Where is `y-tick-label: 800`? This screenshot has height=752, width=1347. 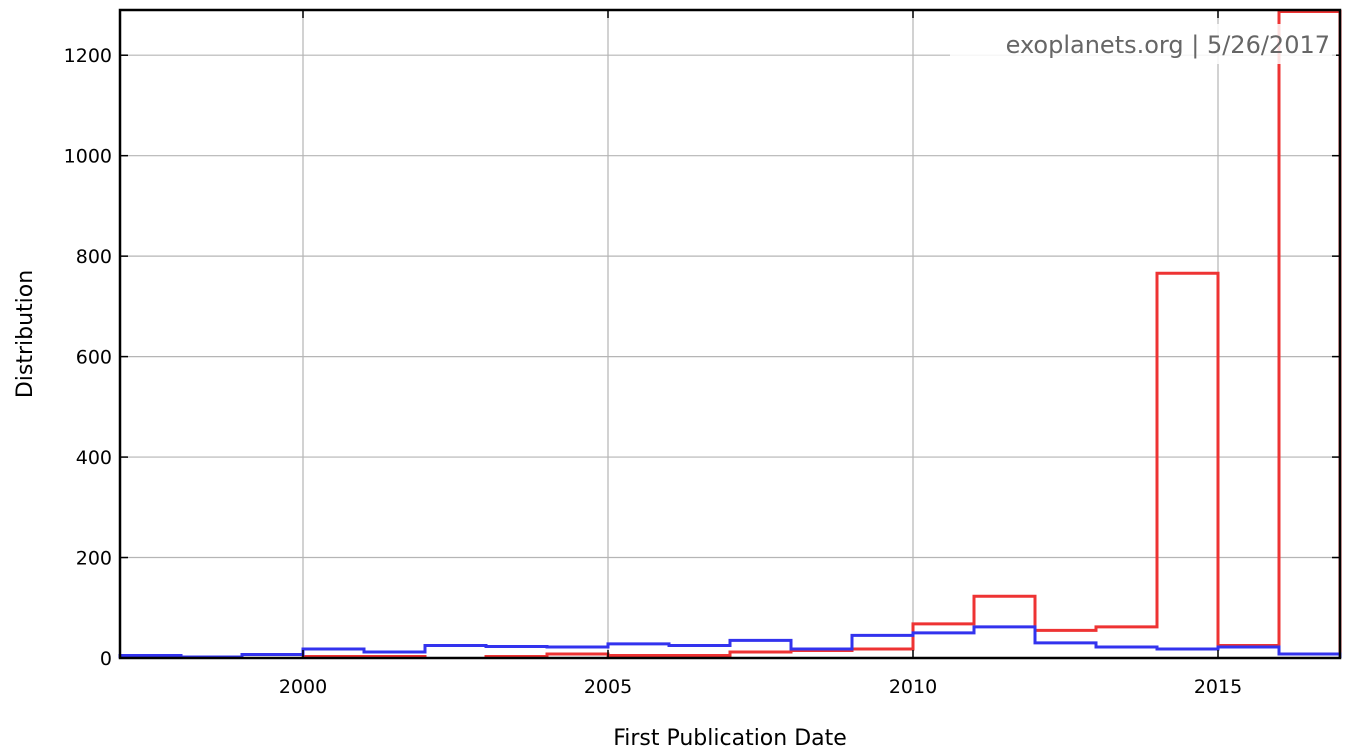 y-tick-label: 800 is located at coordinates (94, 257).